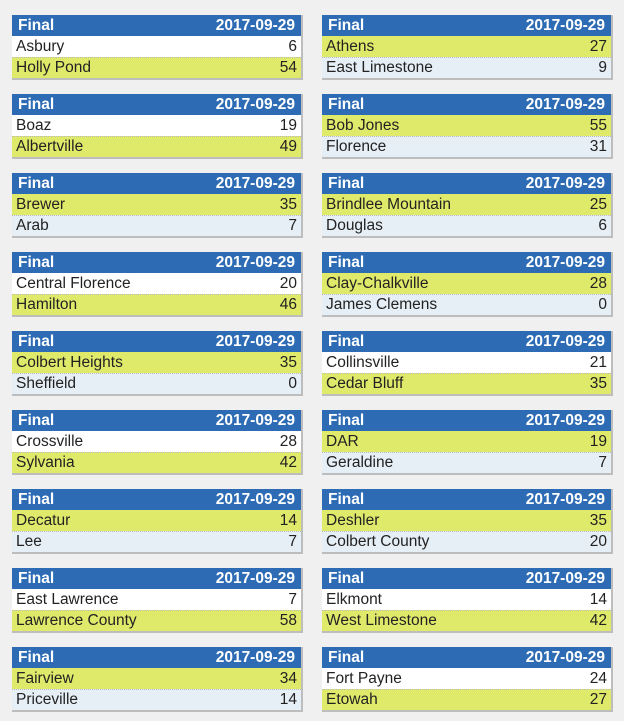 The image size is (624, 721). Describe the element at coordinates (156, 383) in the screenshot. I see `team-row: Sheffield 0` at that location.